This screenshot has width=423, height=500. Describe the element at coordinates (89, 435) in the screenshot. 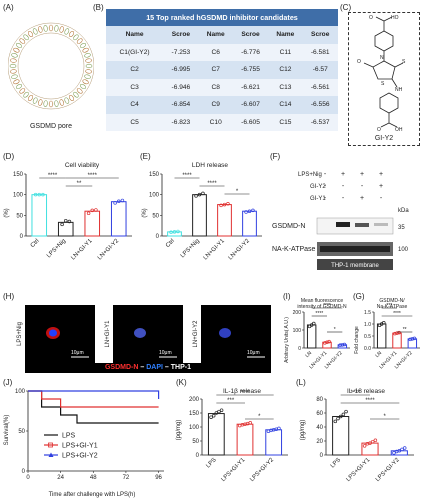

I see `chart-j-plot: 0 50 100 0 24 48 72 96 LPS LPS+GI-Y1 LPS+GI-Y2` at that location.